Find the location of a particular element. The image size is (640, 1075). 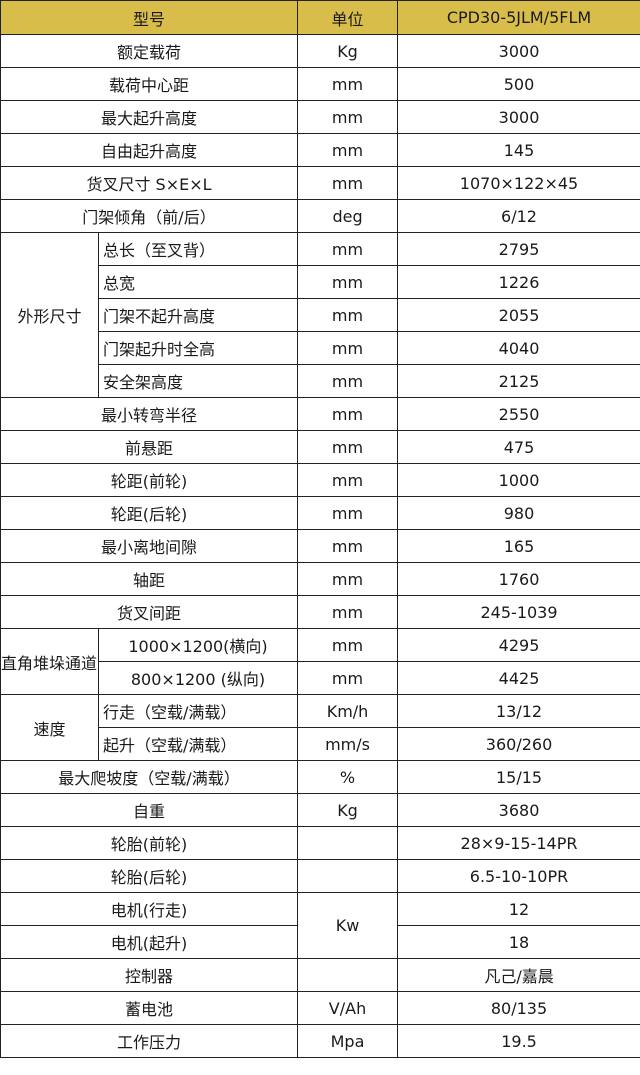

table-row: 最大起升高度 mm 3000 is located at coordinates (320, 117).